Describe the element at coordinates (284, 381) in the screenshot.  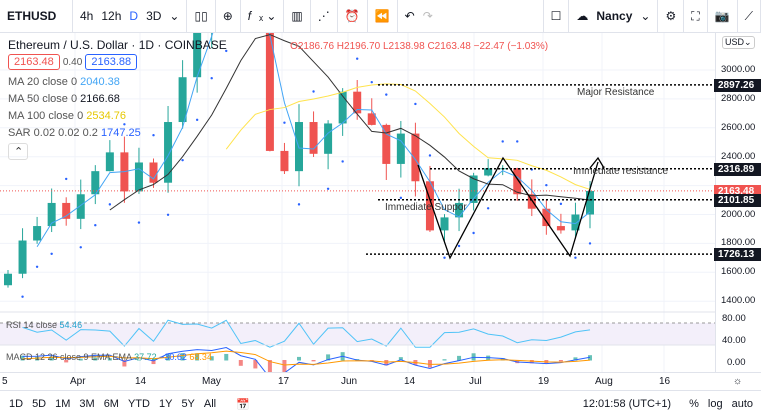
I see `time-tick: 17` at that location.